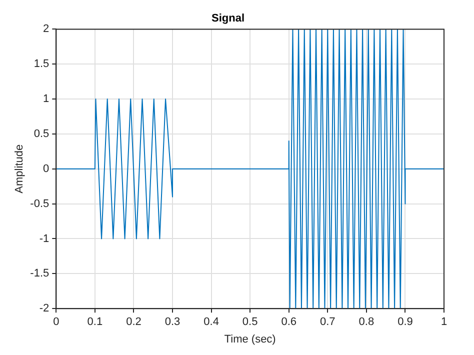  What do you see at coordinates (250, 339) in the screenshot?
I see `x-axis-title: Time (sec)` at bounding box center [250, 339].